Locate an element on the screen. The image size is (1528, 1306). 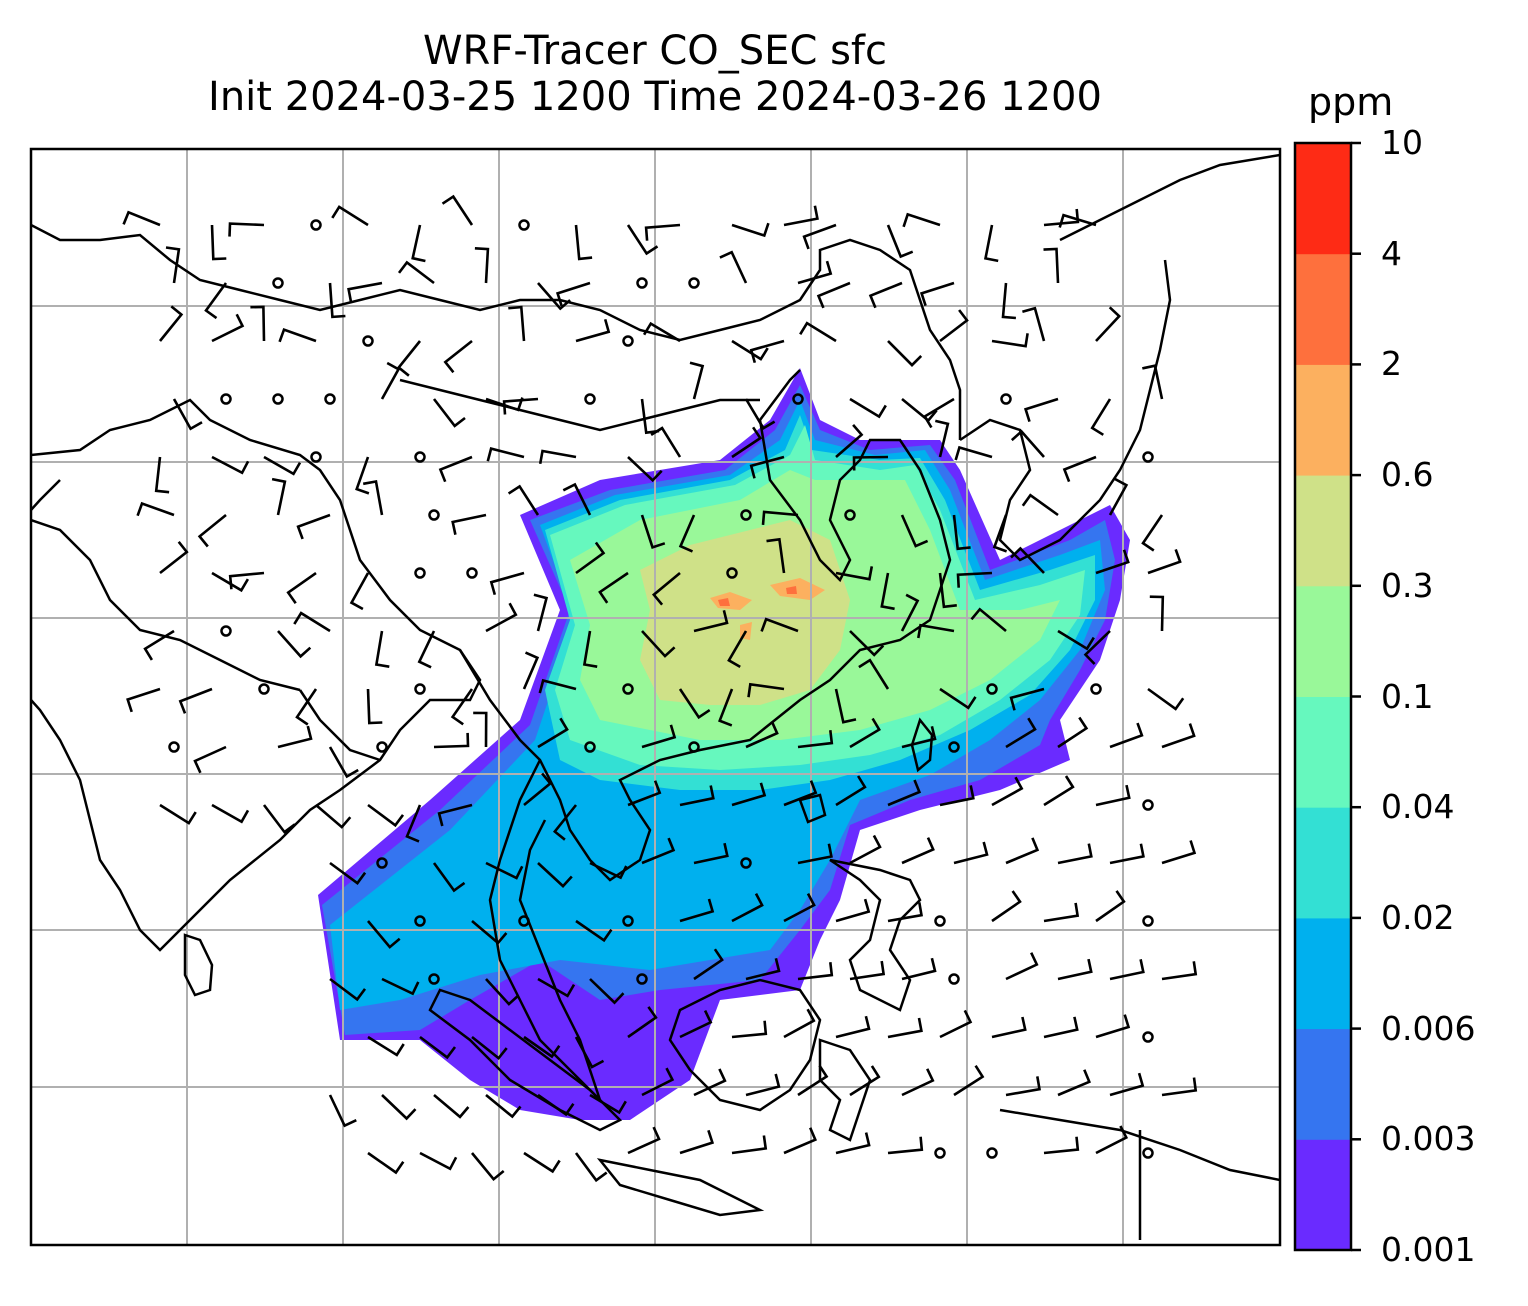
chart-title-line1: WRF-Tracer CO_SEC sfc is located at coordinates (655, 51).